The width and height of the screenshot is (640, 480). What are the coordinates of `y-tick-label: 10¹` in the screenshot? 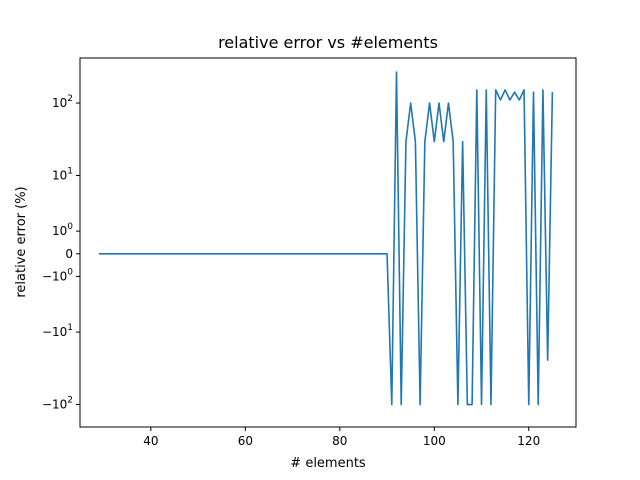 It's located at (62, 174).